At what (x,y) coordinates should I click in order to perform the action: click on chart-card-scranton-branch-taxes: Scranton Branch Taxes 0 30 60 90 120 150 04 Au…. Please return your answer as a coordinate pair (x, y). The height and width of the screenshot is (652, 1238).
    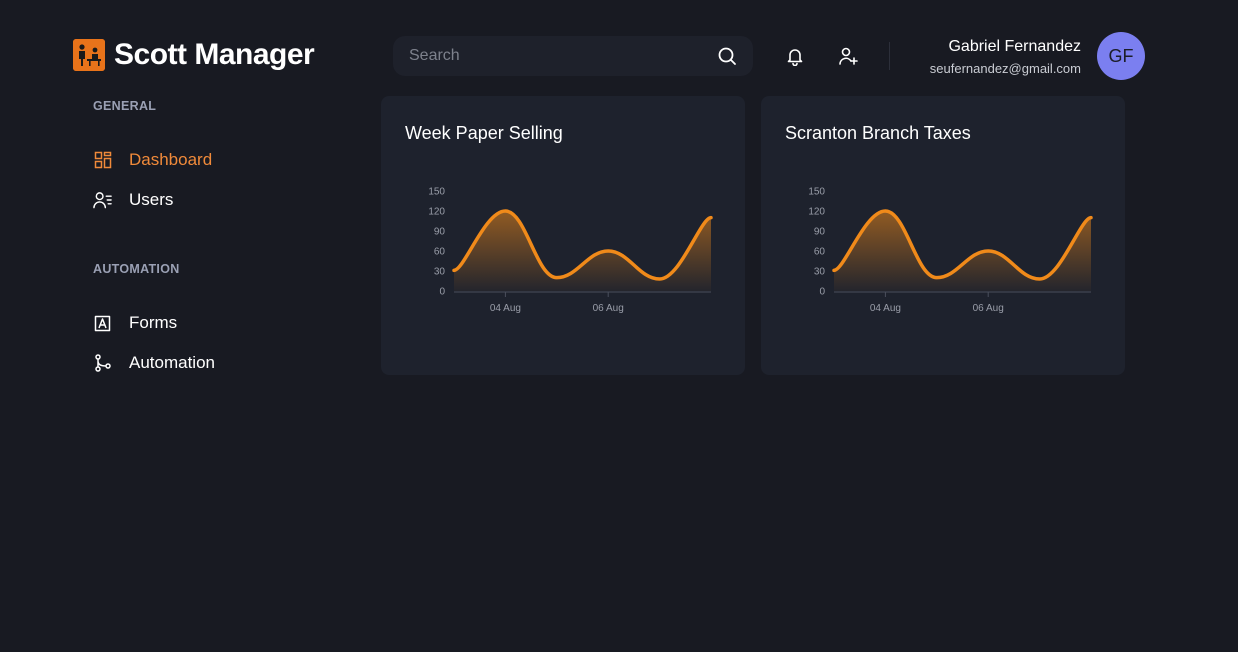
    Looking at the image, I should click on (943, 235).